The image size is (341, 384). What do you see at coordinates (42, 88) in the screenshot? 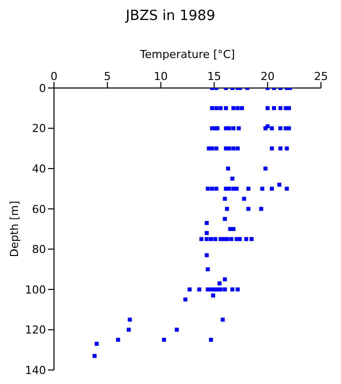
I see `y-tick-label: 0` at bounding box center [42, 88].